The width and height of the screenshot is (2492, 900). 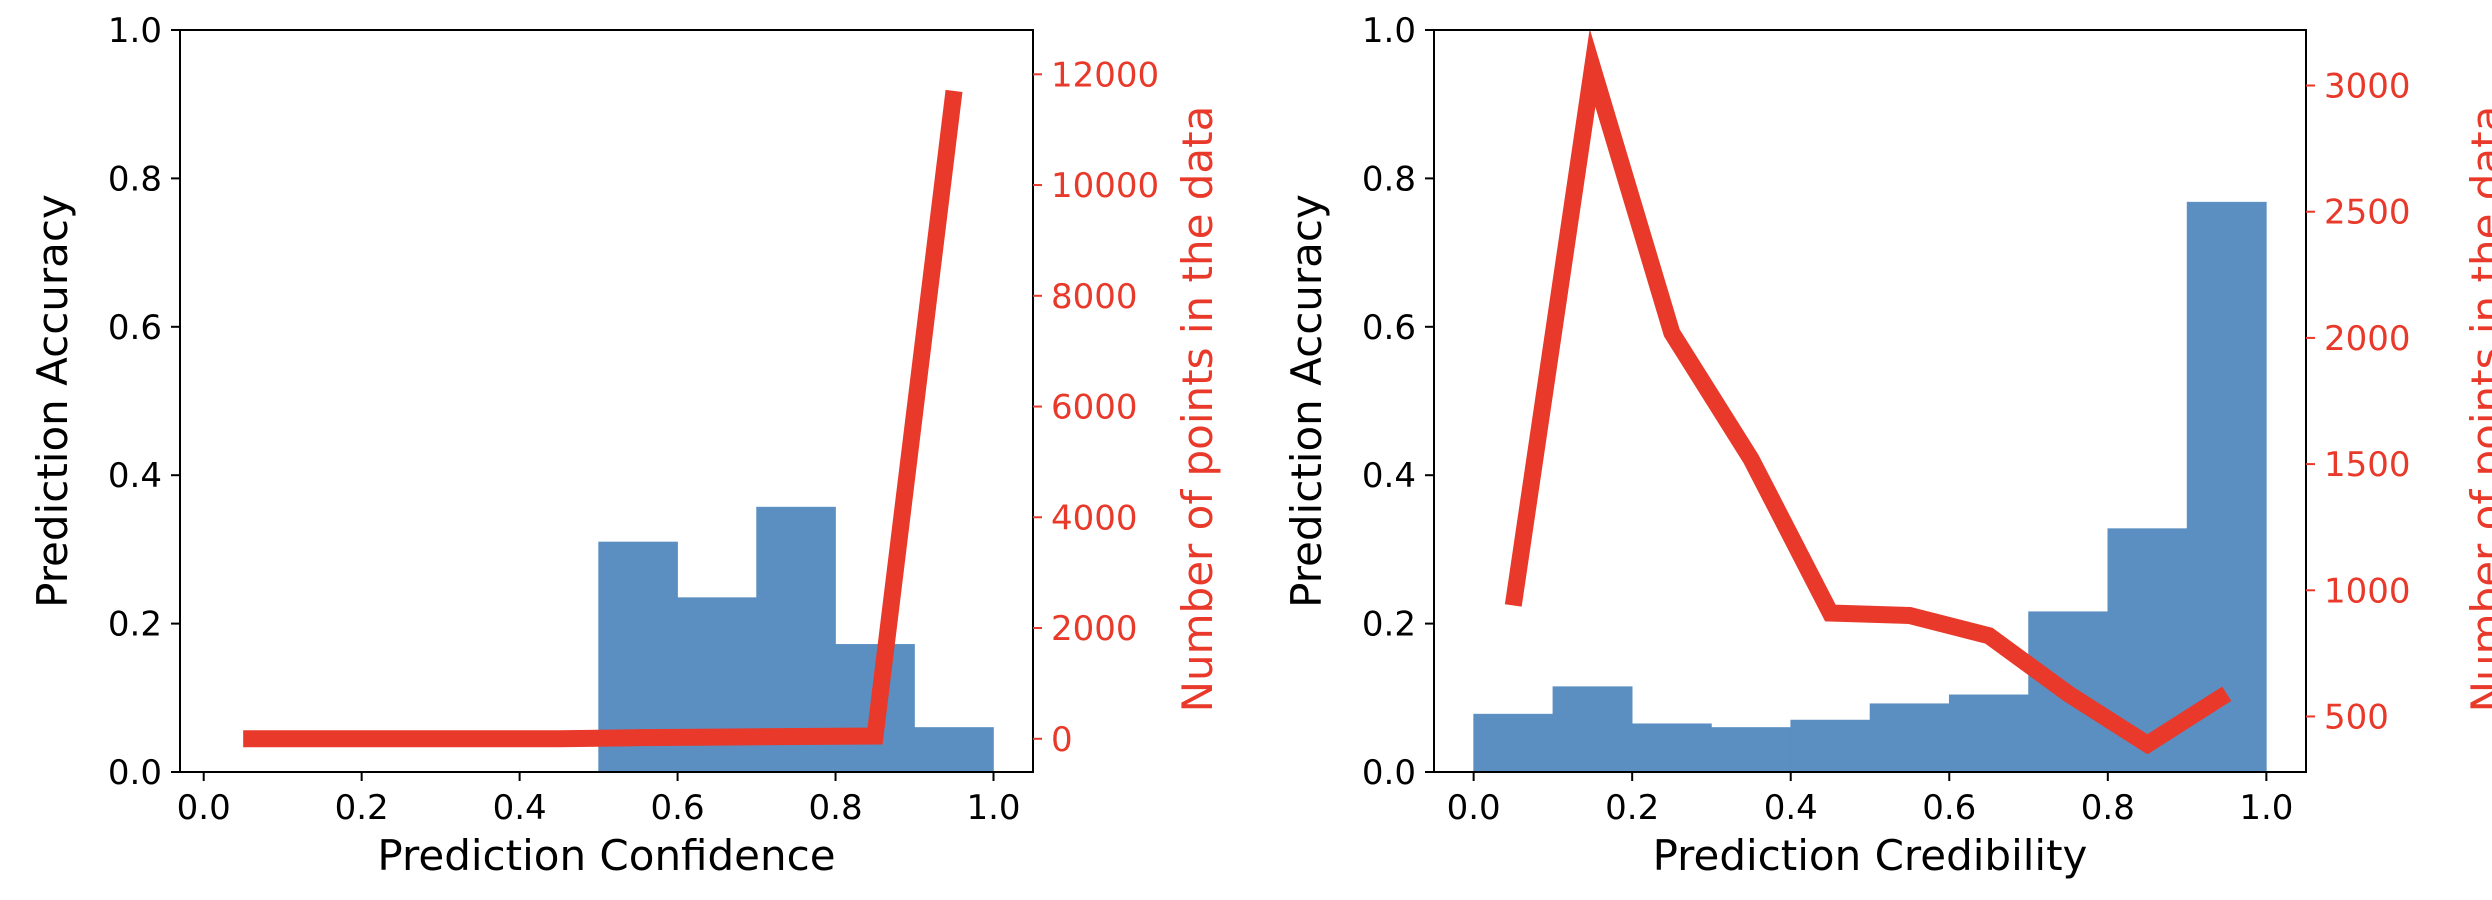 I want to click on x-axis-label: Prediction Confidence, so click(x=606, y=855).